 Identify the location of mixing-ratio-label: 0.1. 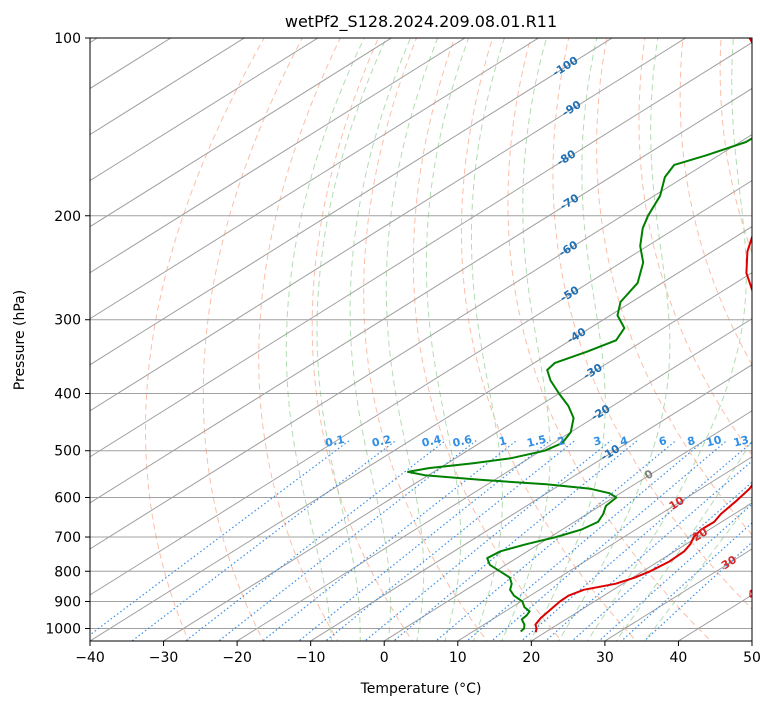
(335, 441).